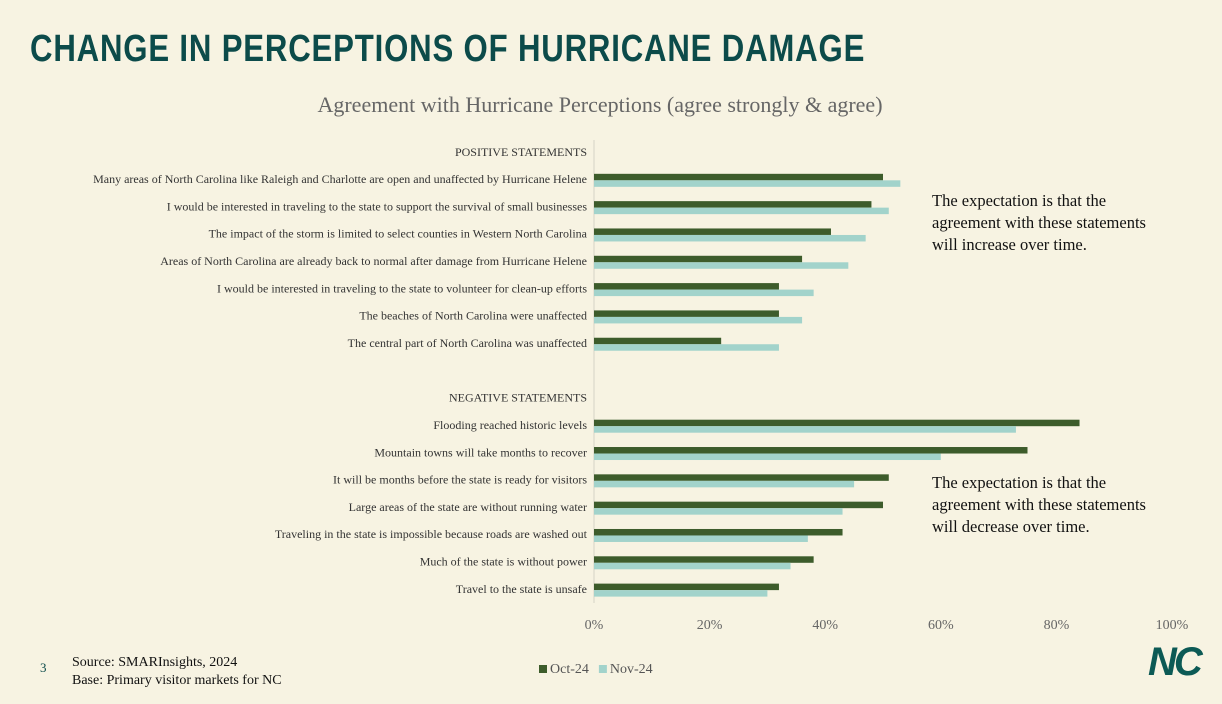  I want to click on legend-label: Nov-24, so click(631, 669).